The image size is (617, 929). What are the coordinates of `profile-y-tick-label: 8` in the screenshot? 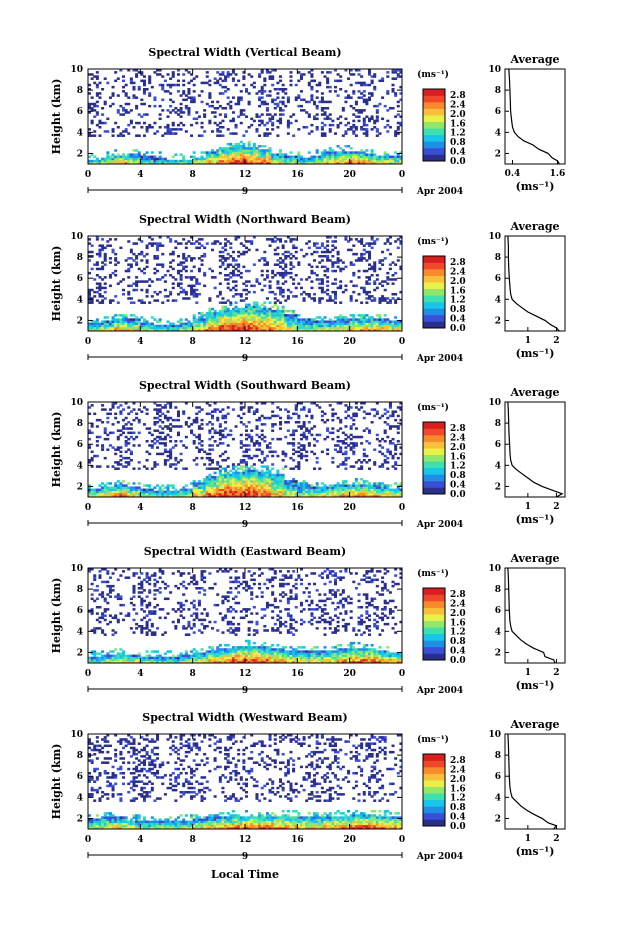 It's located at (498, 258).